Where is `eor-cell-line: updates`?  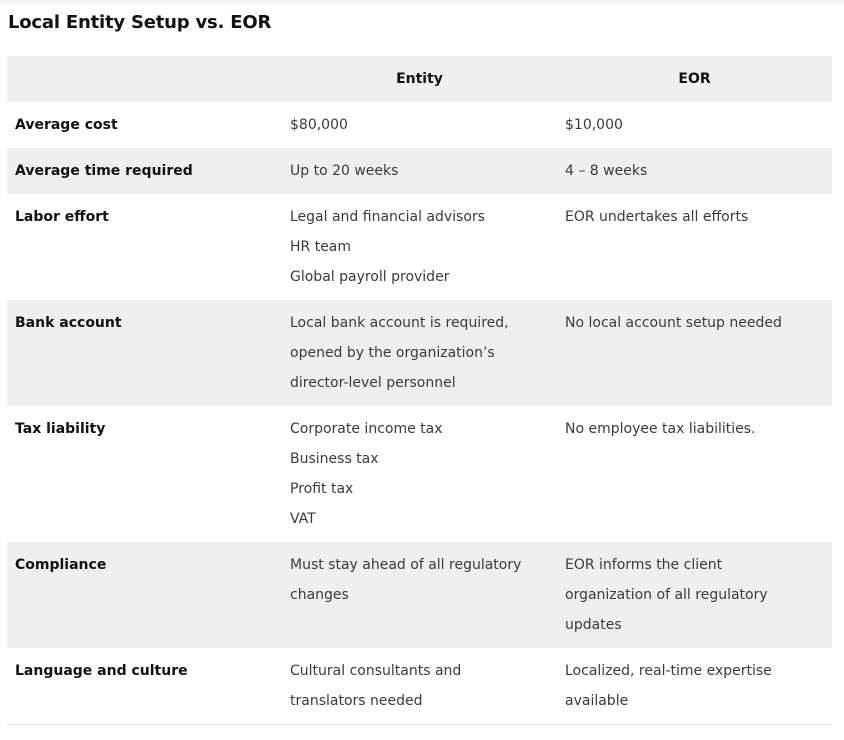
eor-cell-line: updates is located at coordinates (593, 625).